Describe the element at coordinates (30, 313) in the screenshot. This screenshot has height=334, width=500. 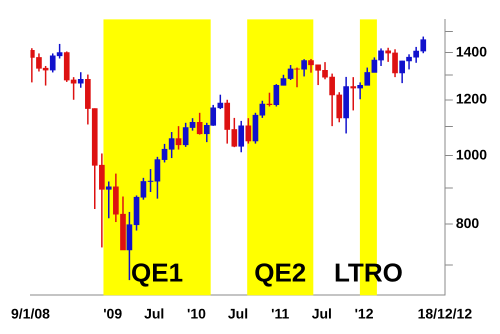
I see `x-tick-label: 9/1/08` at that location.